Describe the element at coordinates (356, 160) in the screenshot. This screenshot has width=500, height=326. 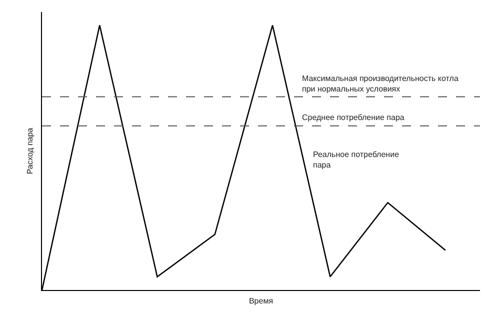
I see `annotation: Реальное потребление пара` at that location.